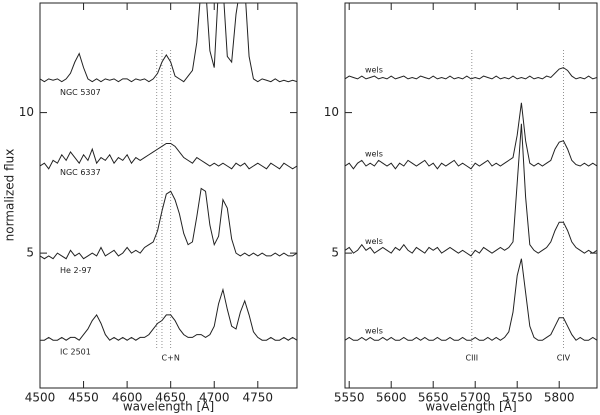 Image resolution: width=600 pixels, height=415 pixels. What do you see at coordinates (258, 398) in the screenshot?
I see `x-tick-label: 4750` at bounding box center [258, 398].